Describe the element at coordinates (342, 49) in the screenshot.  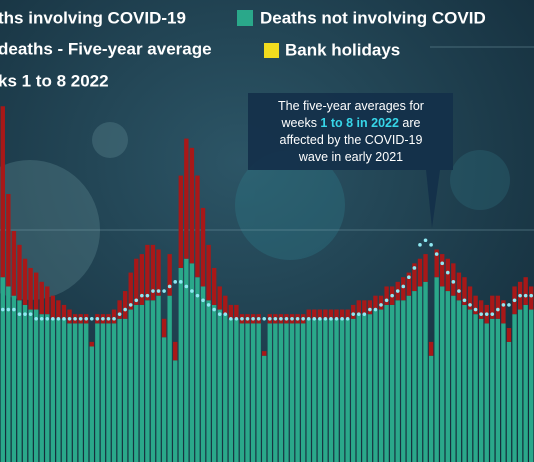
I see `legend-label: Bank holidays` at that location.